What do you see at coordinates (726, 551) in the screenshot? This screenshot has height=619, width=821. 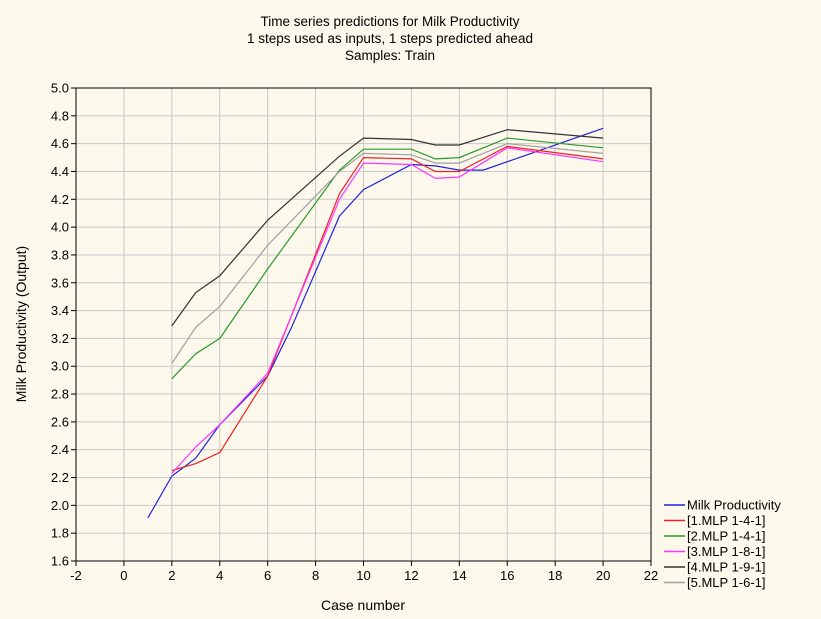 I see `legend-label: [3.MLP 1-8-1]` at bounding box center [726, 551].